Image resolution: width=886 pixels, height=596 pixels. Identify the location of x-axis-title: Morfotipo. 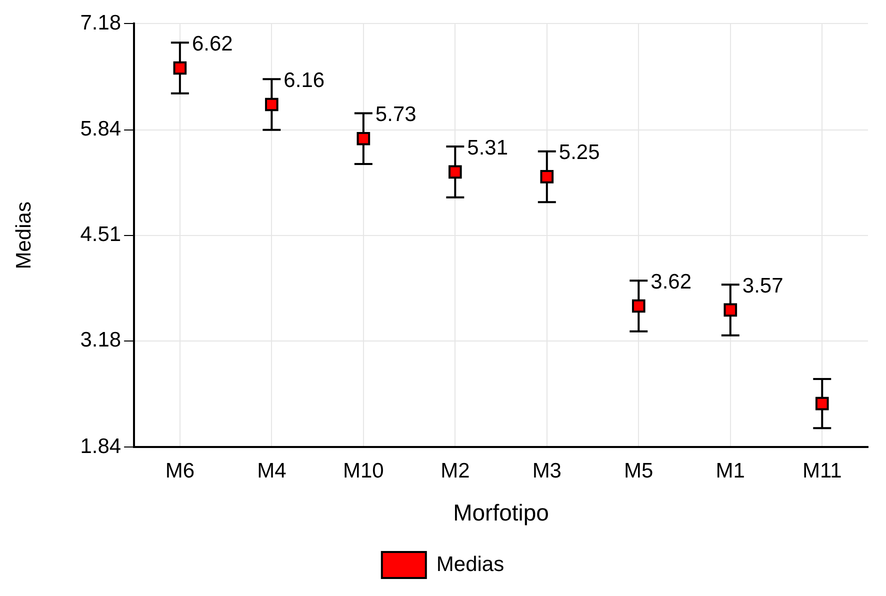
(501, 513).